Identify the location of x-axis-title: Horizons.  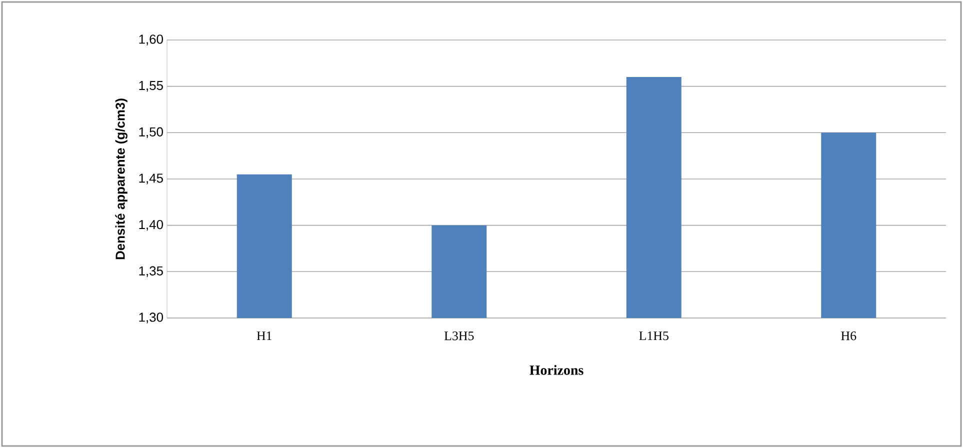
(557, 370).